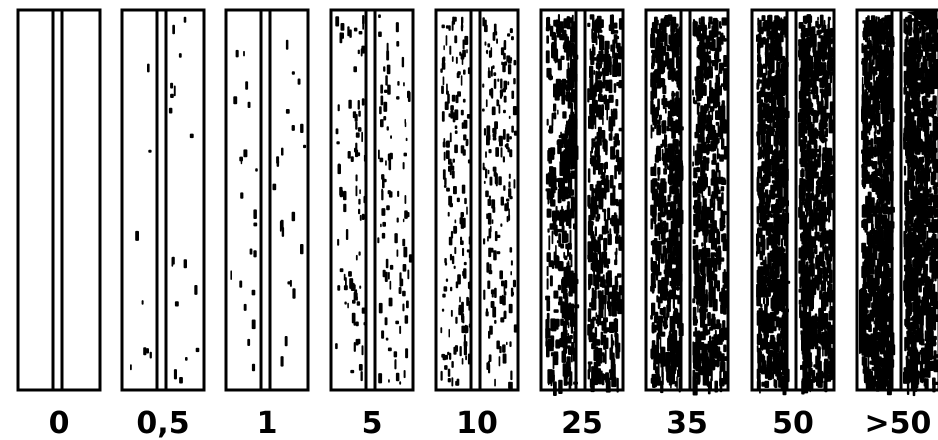 The height and width of the screenshot is (440, 938). Describe the element at coordinates (795, 205) in the screenshot. I see `rust-speckles` at that location.